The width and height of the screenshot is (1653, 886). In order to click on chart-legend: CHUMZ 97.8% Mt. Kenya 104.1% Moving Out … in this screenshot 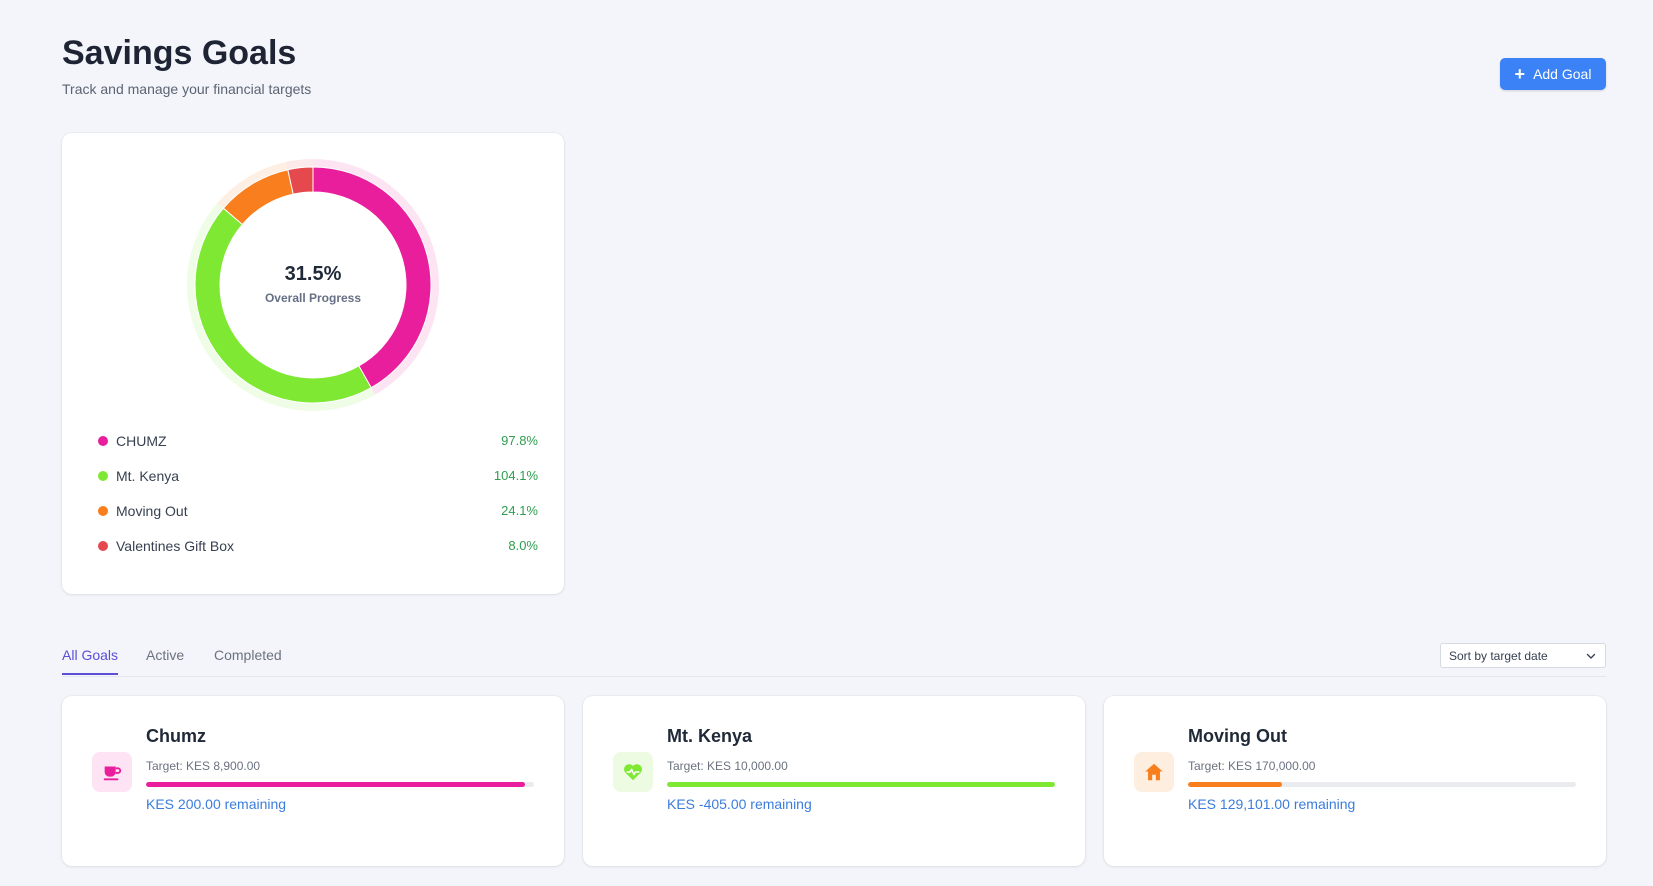, I will do `click(318, 493)`.